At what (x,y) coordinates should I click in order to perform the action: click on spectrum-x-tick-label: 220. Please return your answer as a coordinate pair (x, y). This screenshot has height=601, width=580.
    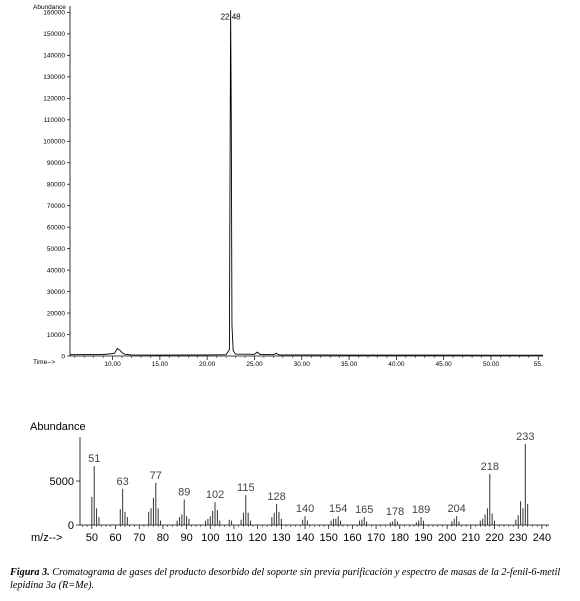
    Looking at the image, I should click on (494, 538).